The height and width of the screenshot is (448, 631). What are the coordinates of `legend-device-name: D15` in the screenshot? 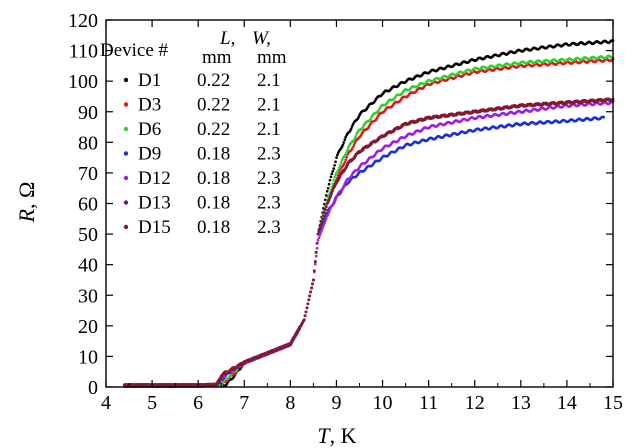 It's located at (154, 227).